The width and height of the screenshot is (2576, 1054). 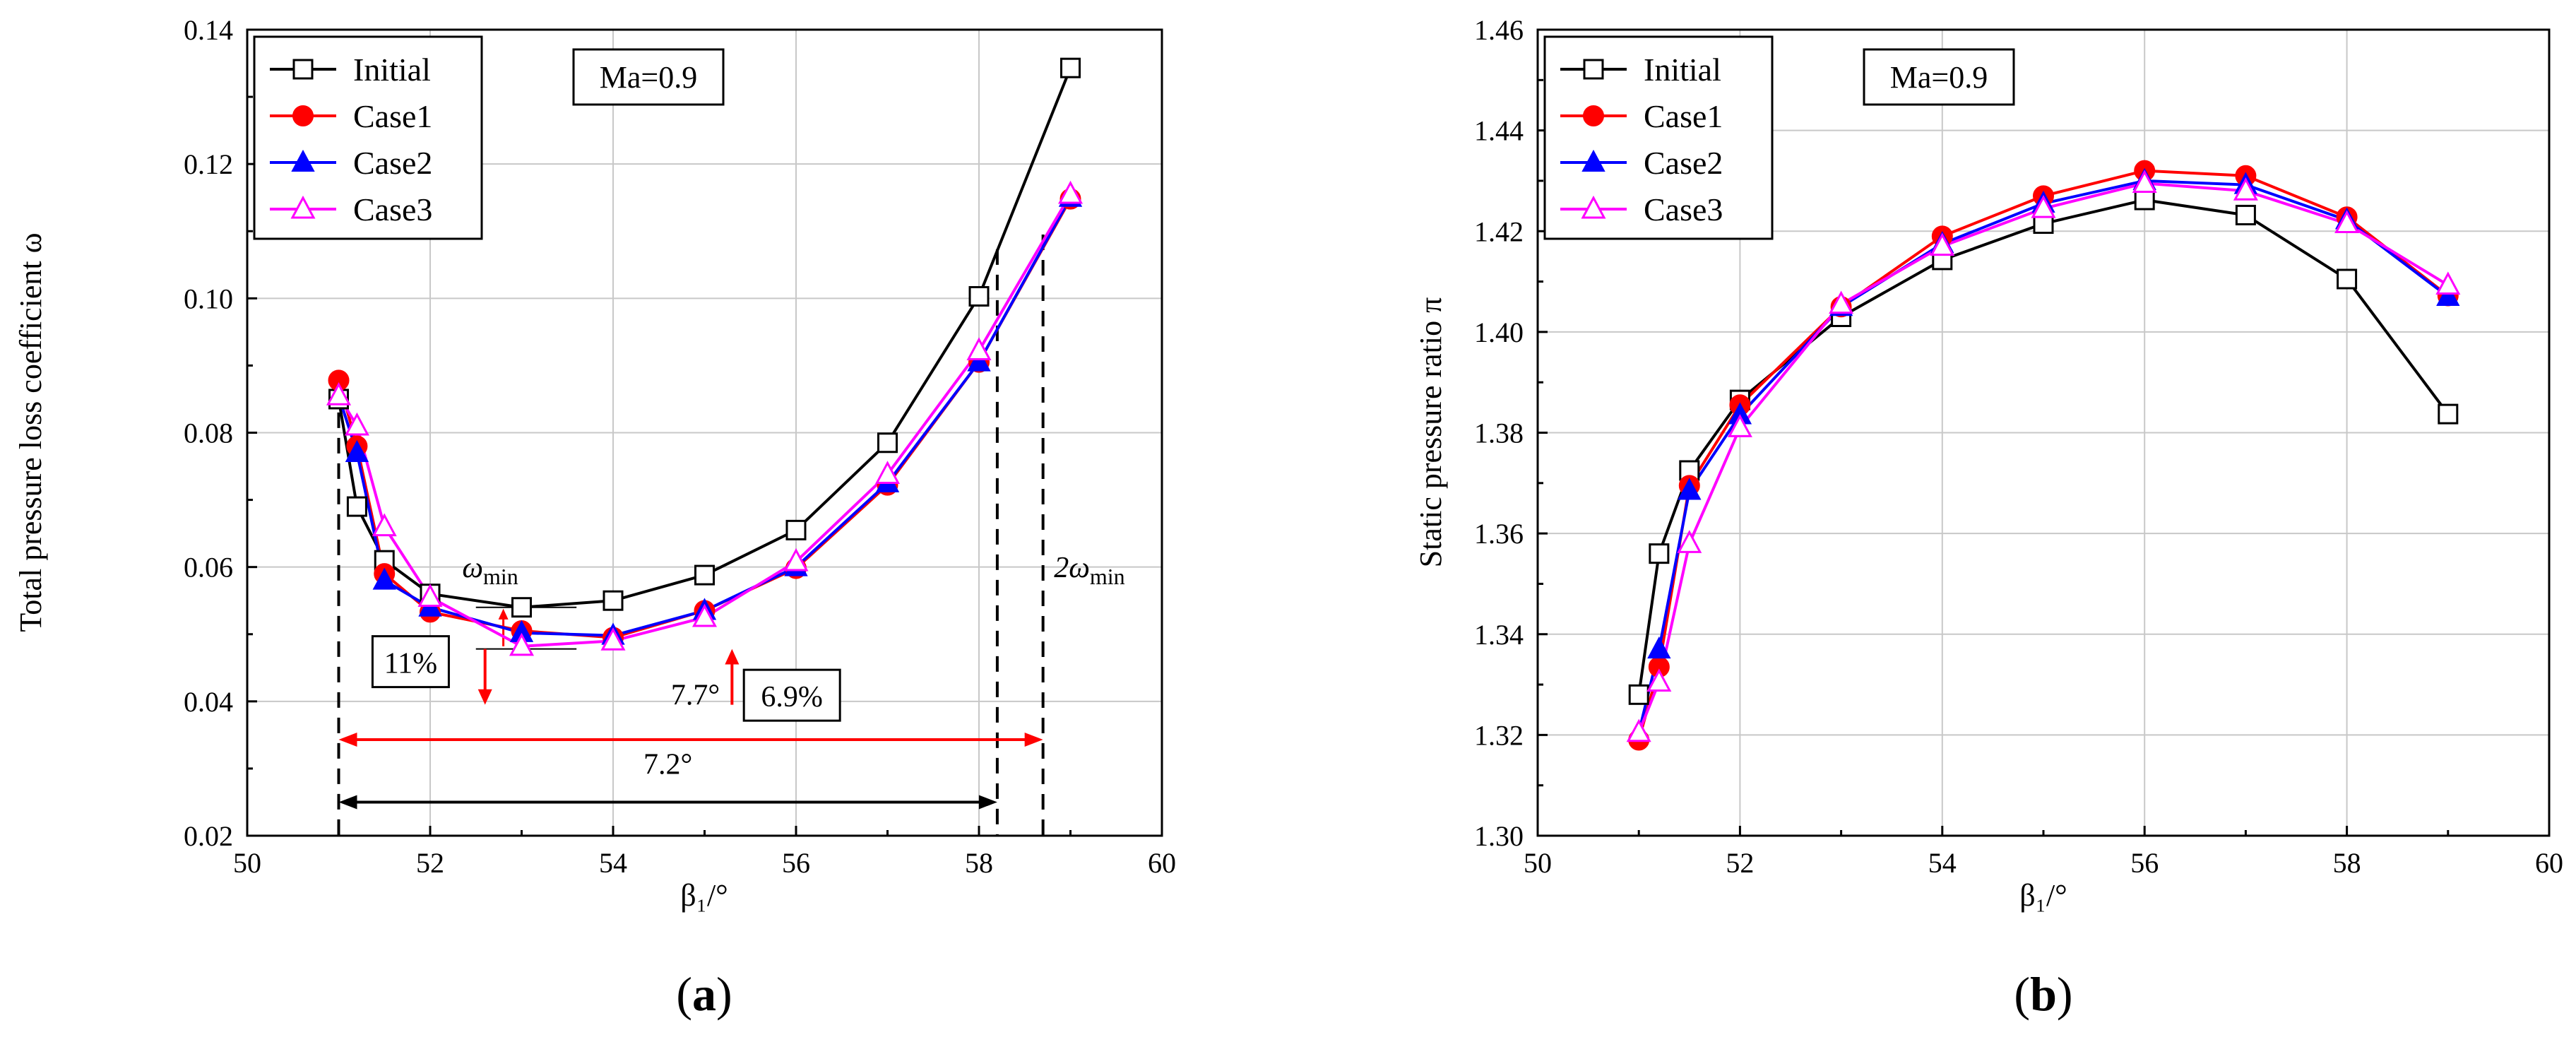 I want to click on panel-a-omega-min-label: ωmin, so click(x=490, y=570).